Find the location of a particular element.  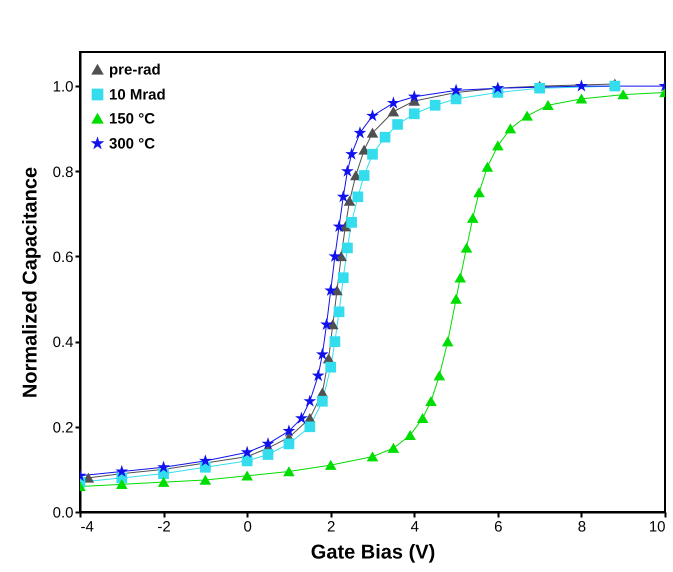

y-tick-label: 1.0 is located at coordinates (63, 87).